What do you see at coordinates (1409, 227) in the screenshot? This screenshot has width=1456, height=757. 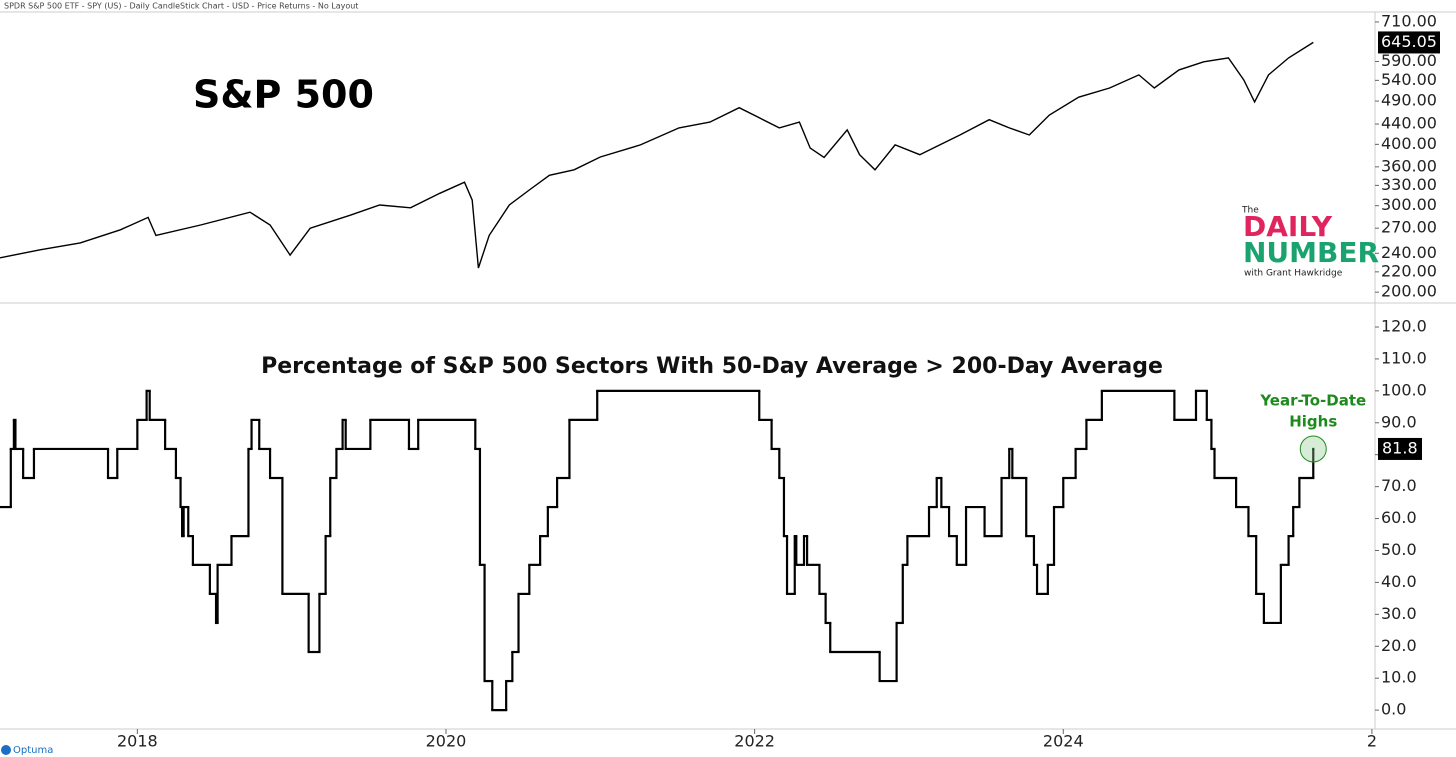 I see `y-tick-label: 270.00` at bounding box center [1409, 227].